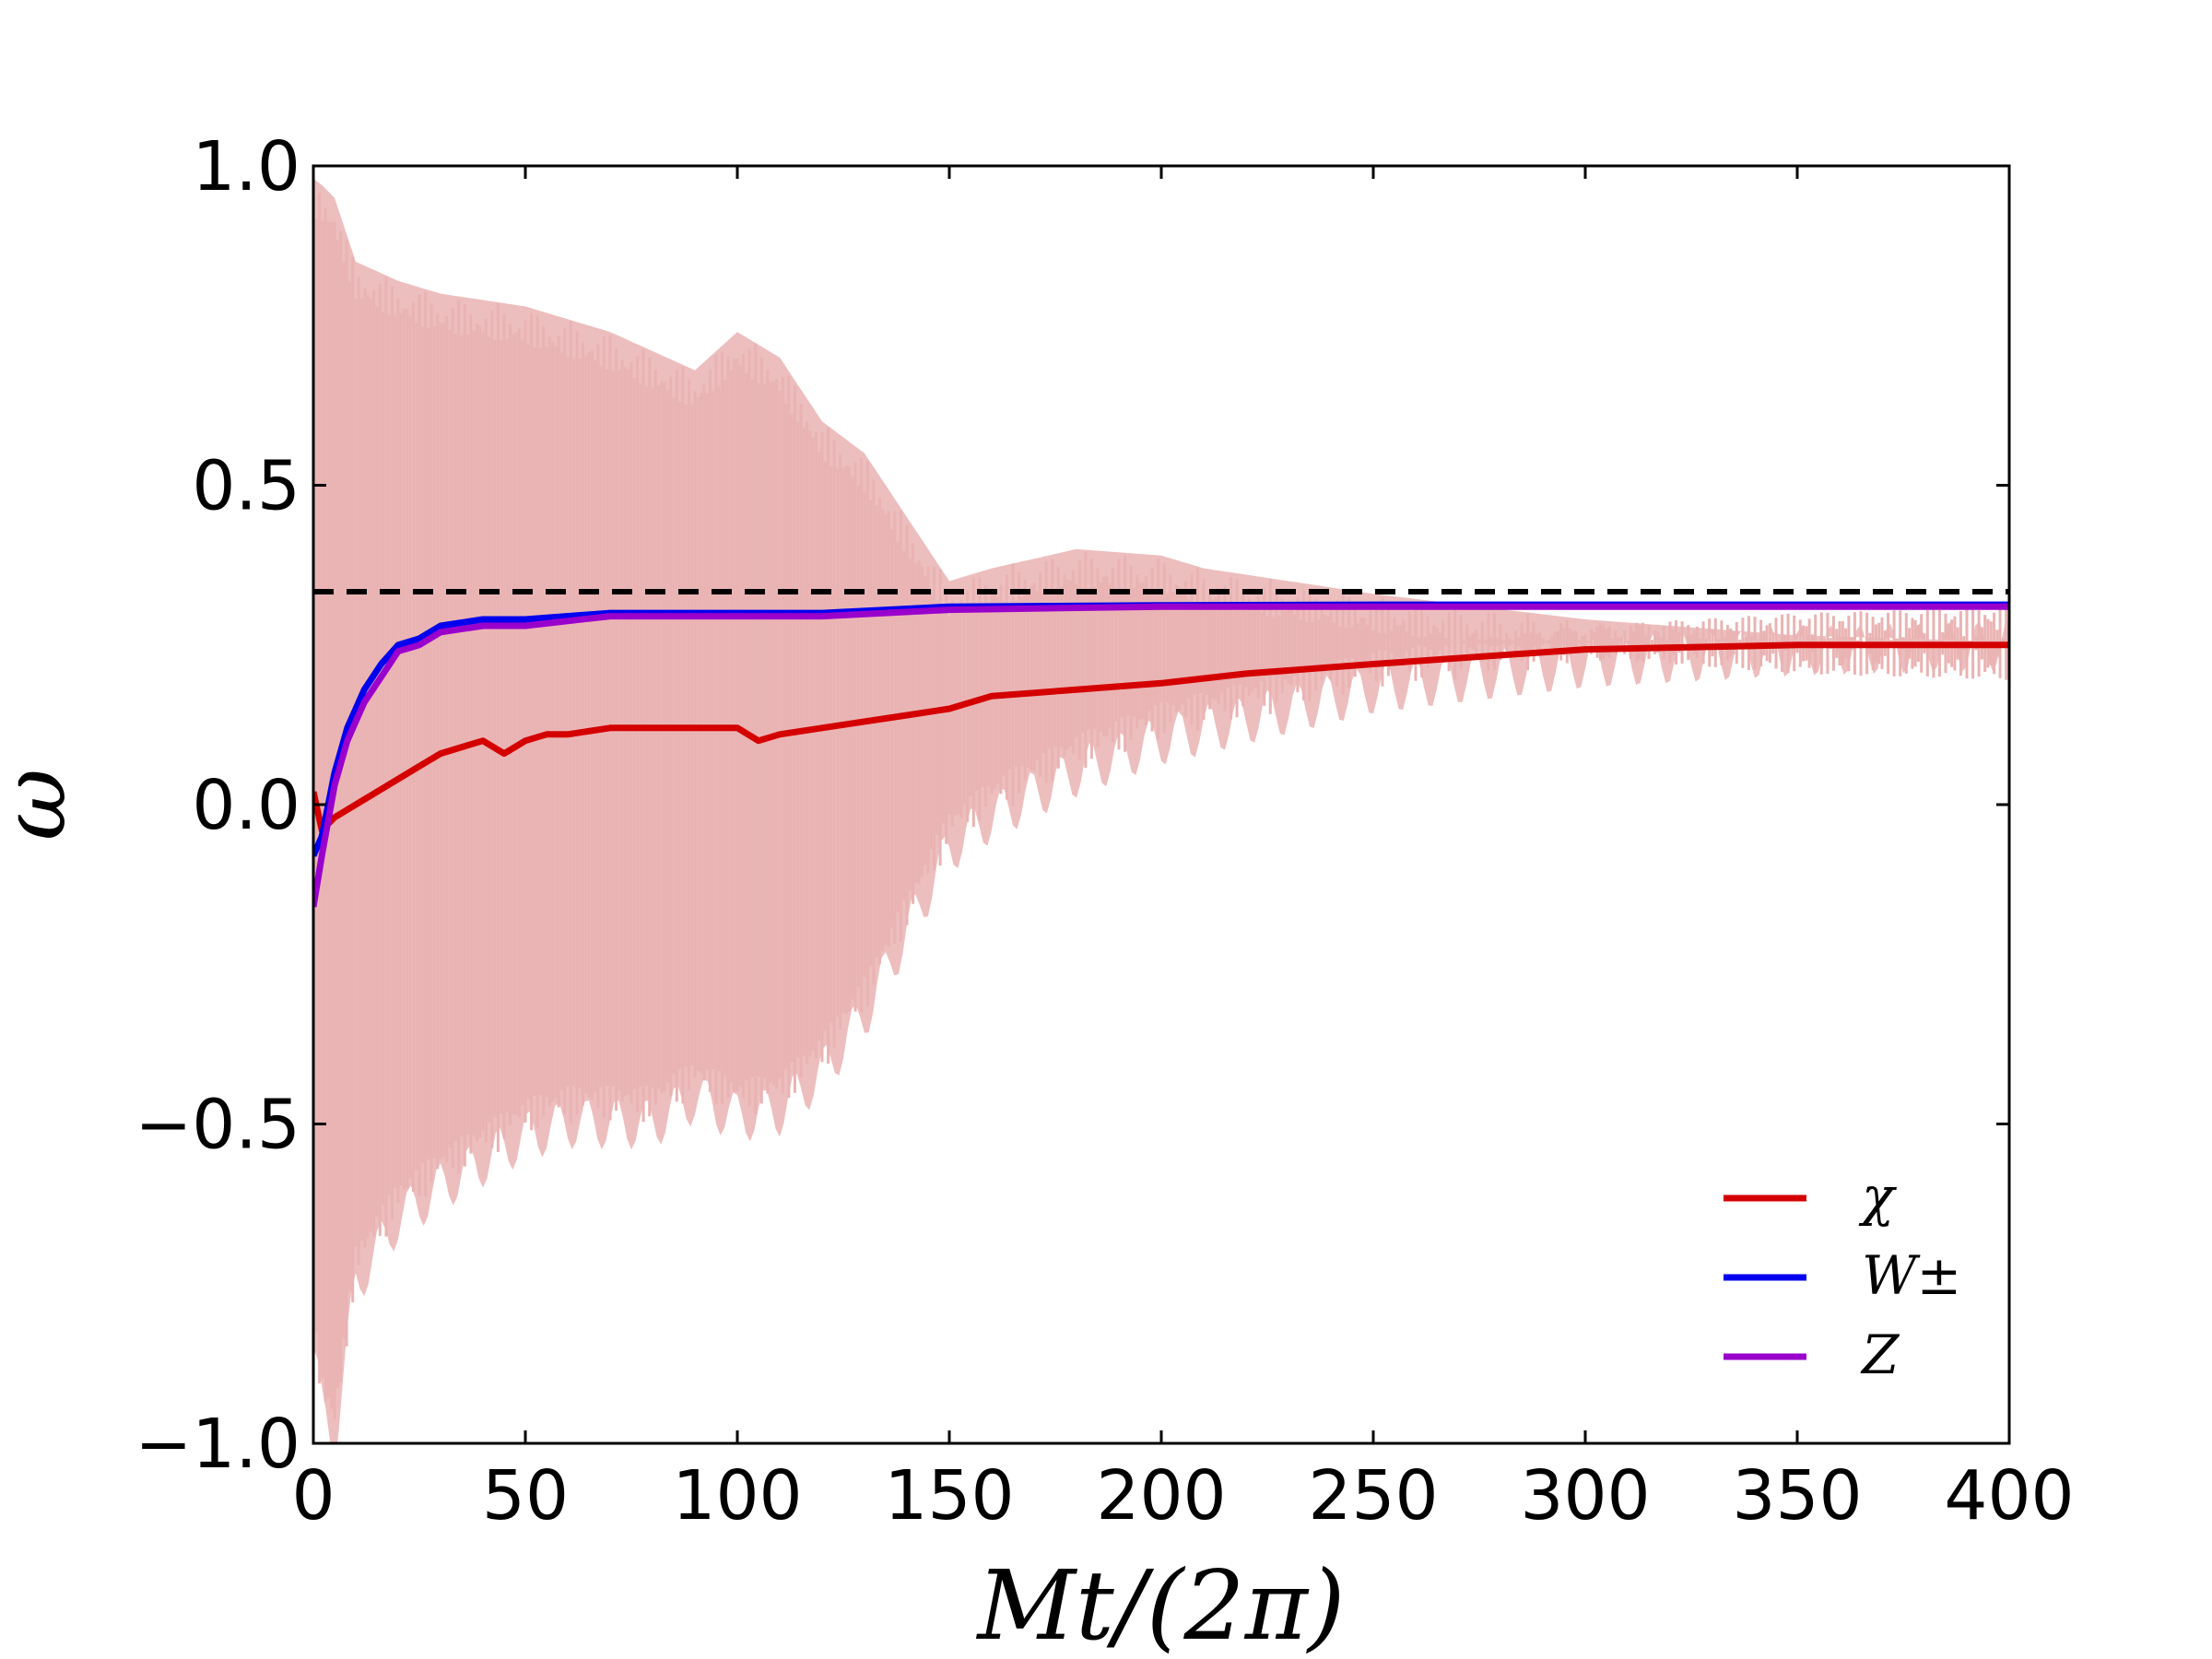 Image resolution: width=2212 pixels, height=1659 pixels. I want to click on y-tick-label: 1.0, so click(246, 166).